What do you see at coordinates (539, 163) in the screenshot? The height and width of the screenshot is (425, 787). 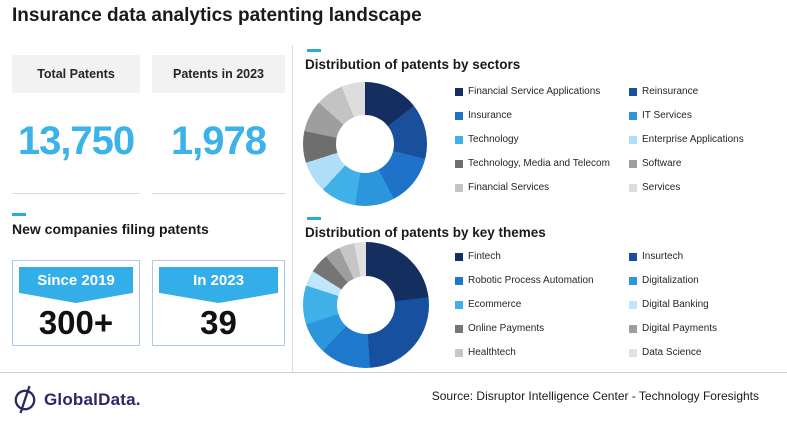 I see `legend-label: Technology, Media and Telecom` at bounding box center [539, 163].